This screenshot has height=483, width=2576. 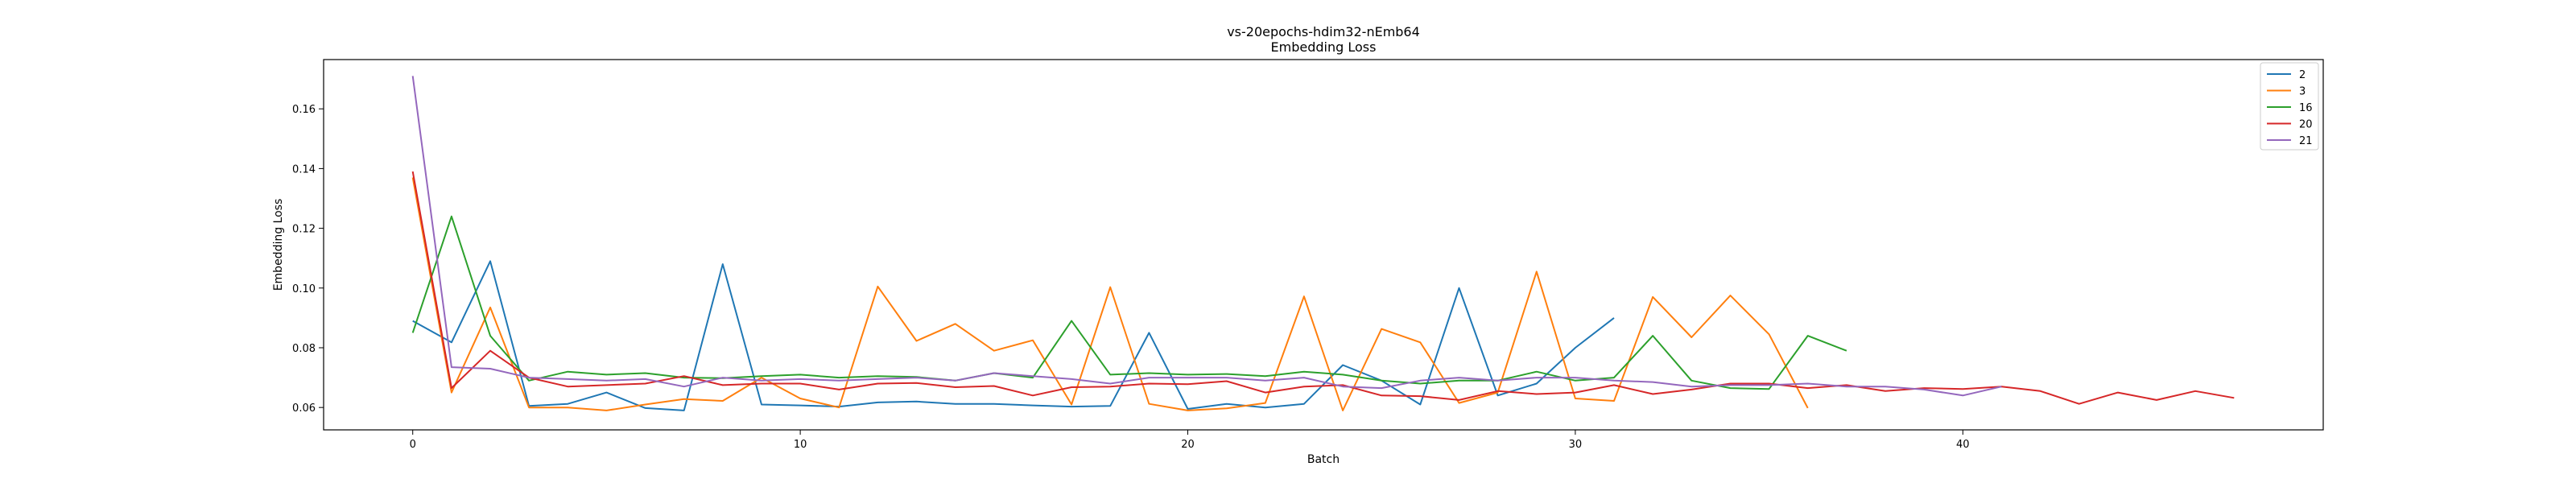 I want to click on x-axis: 0 10 20 30 40, so click(x=1190, y=441).